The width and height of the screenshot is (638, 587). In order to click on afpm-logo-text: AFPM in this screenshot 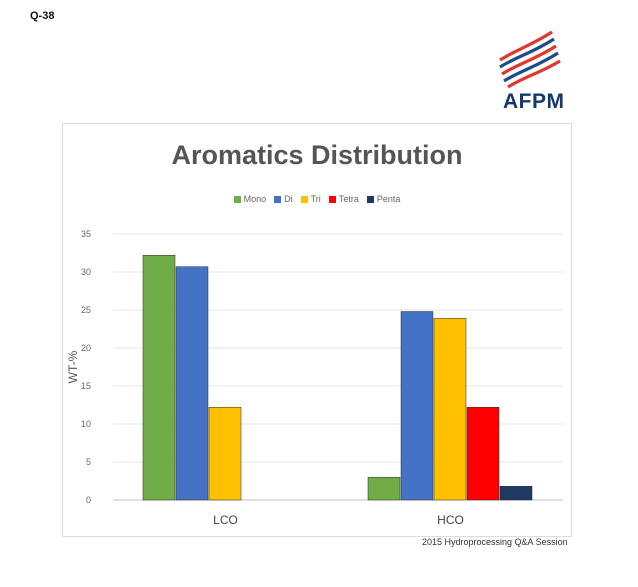, I will do `click(534, 101)`.